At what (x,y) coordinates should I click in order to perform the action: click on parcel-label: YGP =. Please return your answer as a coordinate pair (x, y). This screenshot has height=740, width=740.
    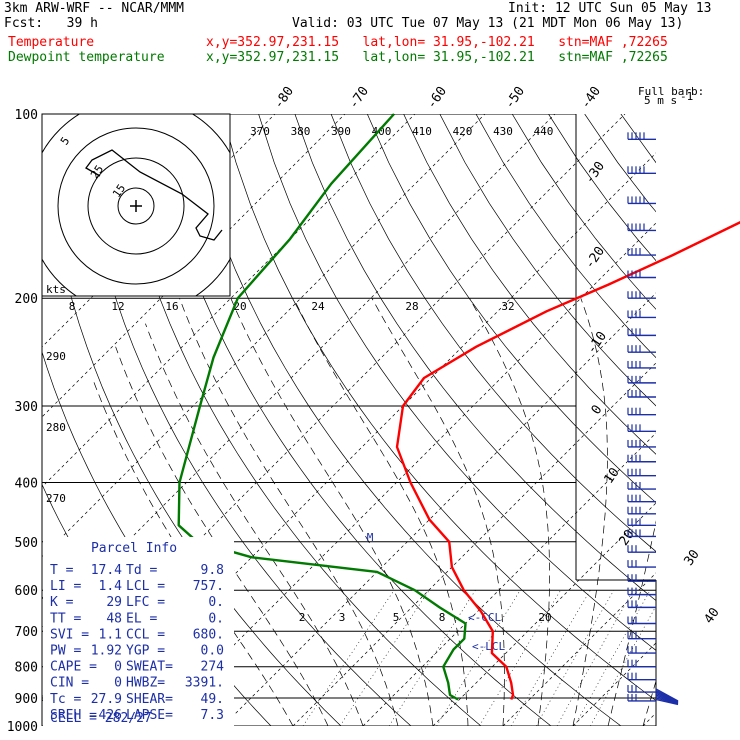
    Looking at the image, I should click on (145, 651).